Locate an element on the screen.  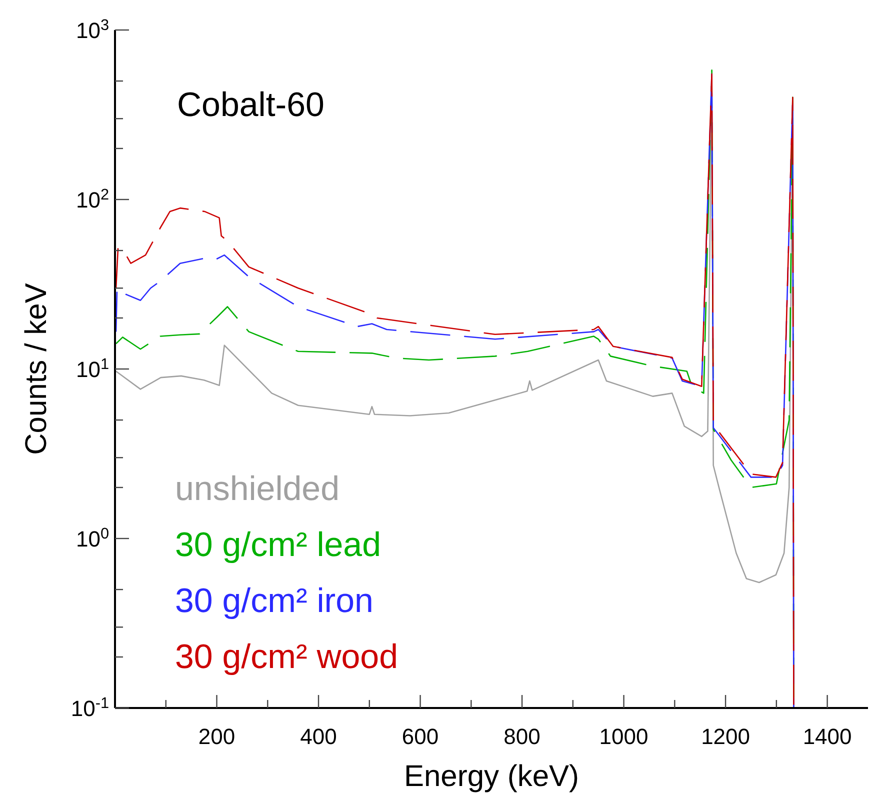
x-tick-label: 600 is located at coordinates (420, 736).